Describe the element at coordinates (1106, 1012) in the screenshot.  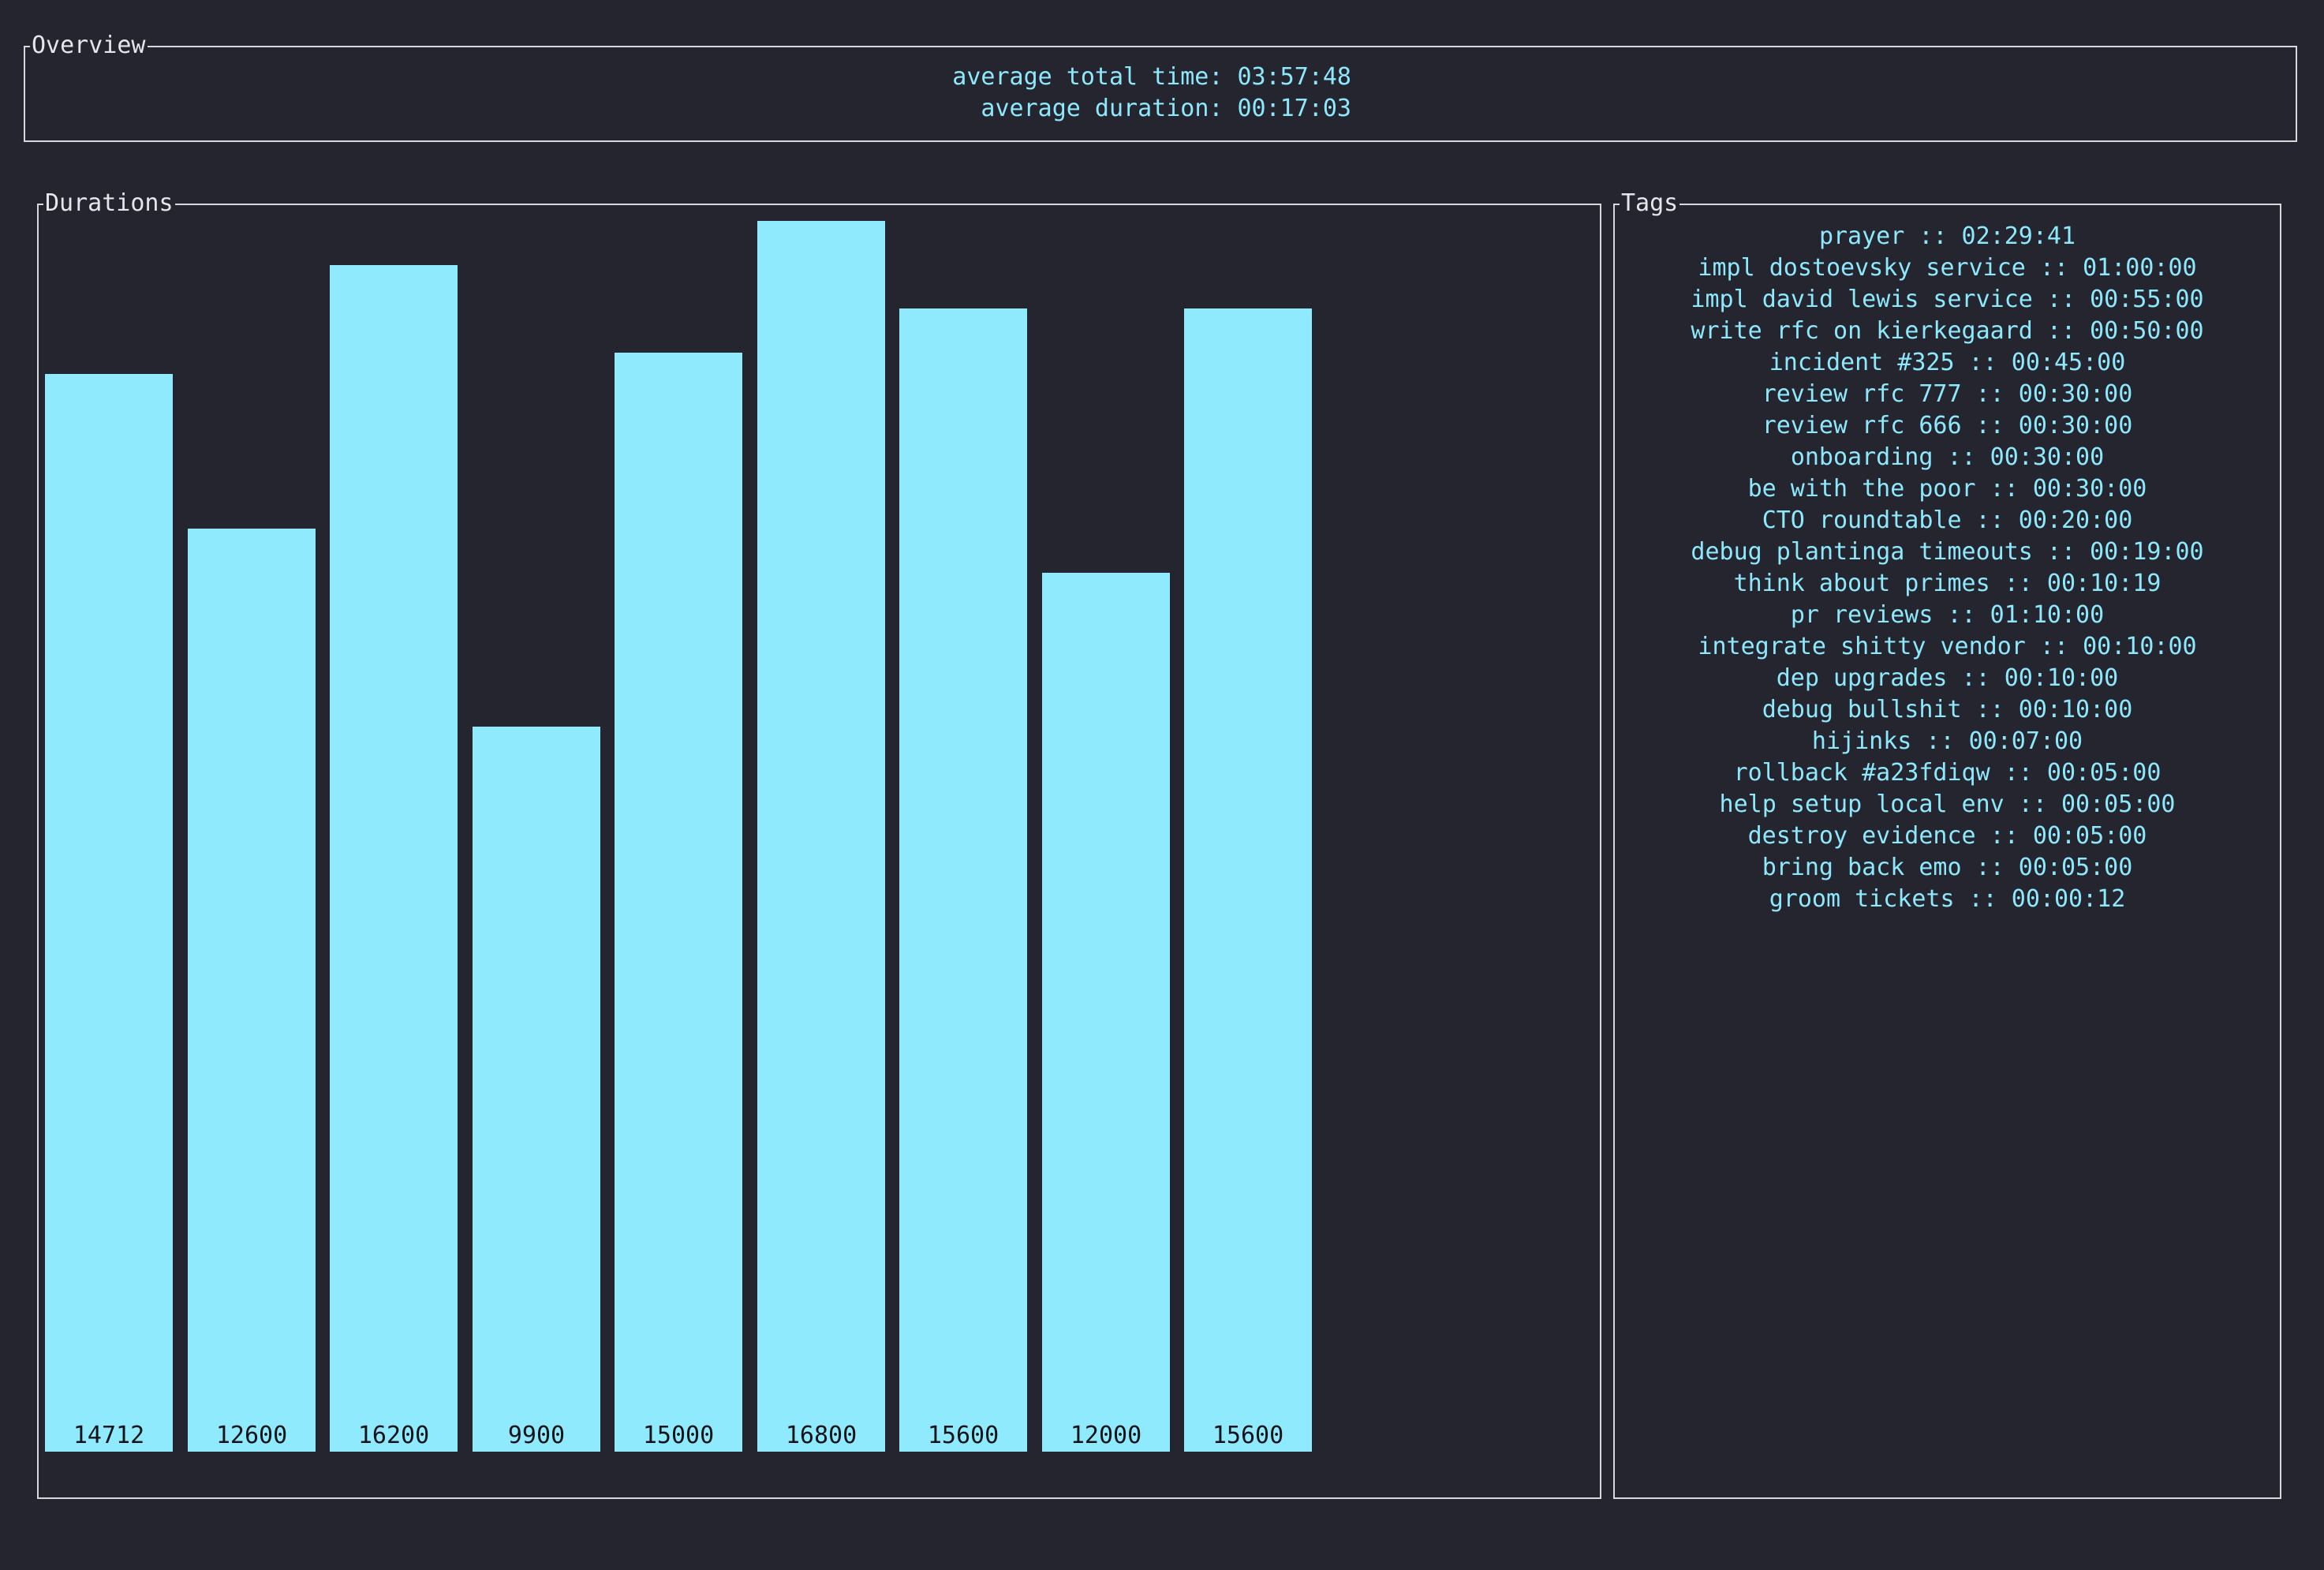
I see `duration-bar: 12000` at that location.